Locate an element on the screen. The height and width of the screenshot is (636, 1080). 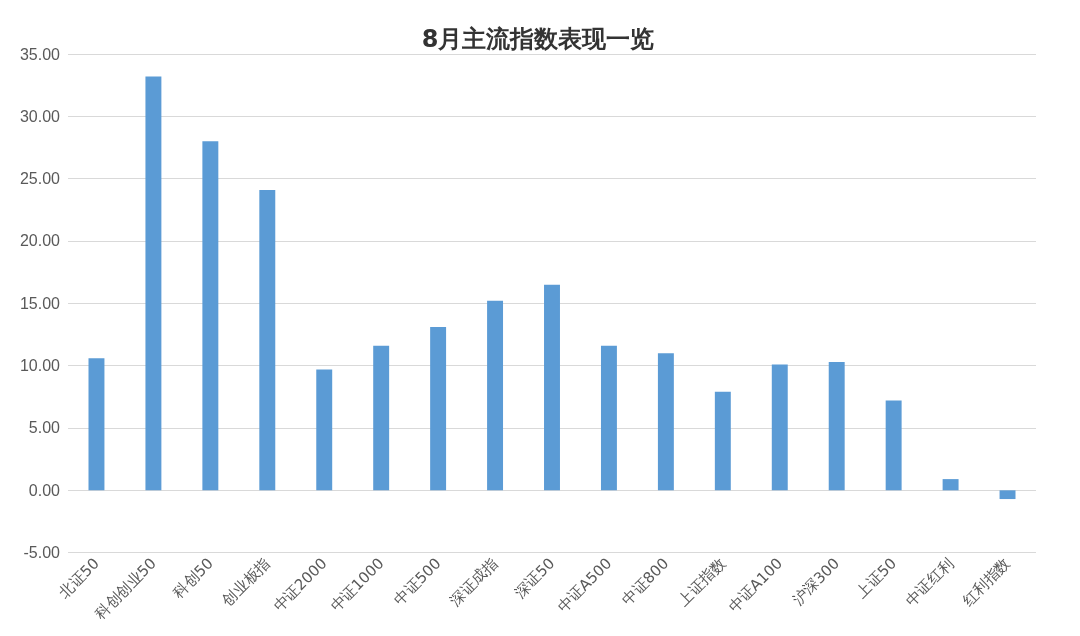
y-tick-label: 35.00 is located at coordinates (40, 54).